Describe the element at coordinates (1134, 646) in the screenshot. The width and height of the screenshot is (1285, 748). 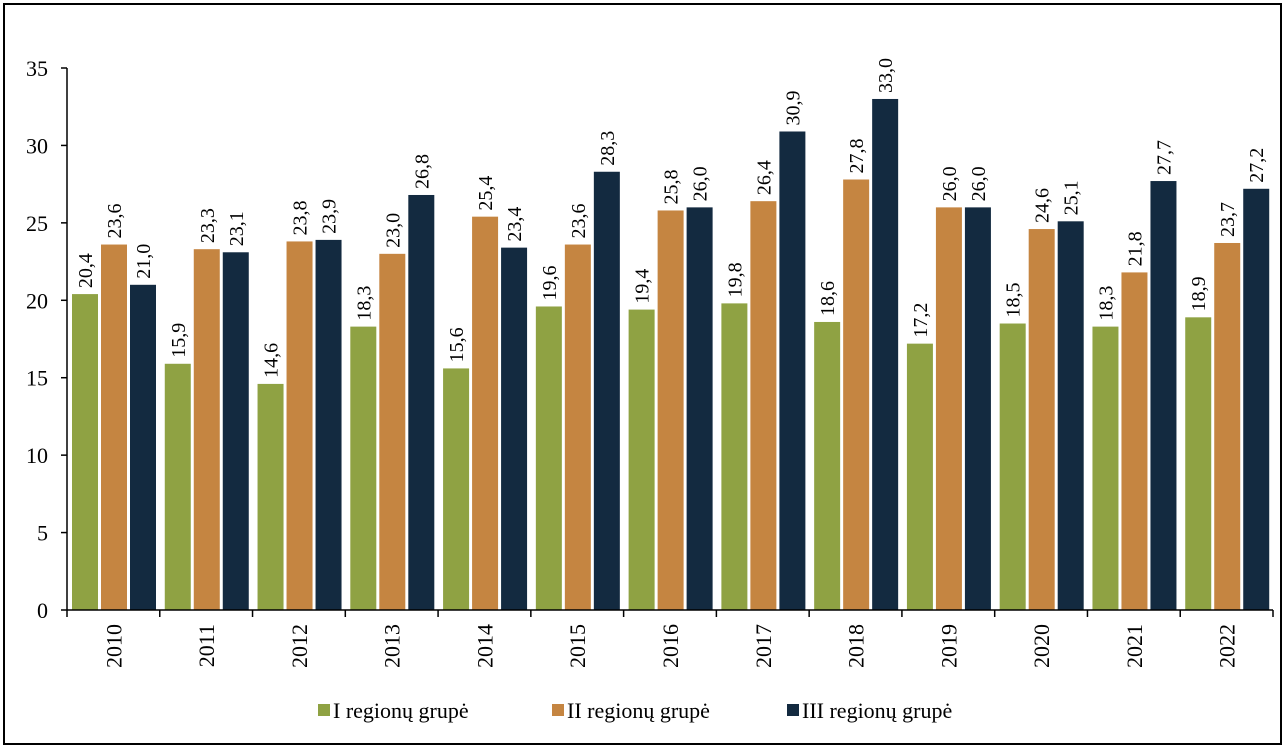
I see `x-tick-label-2021: 2021` at that location.